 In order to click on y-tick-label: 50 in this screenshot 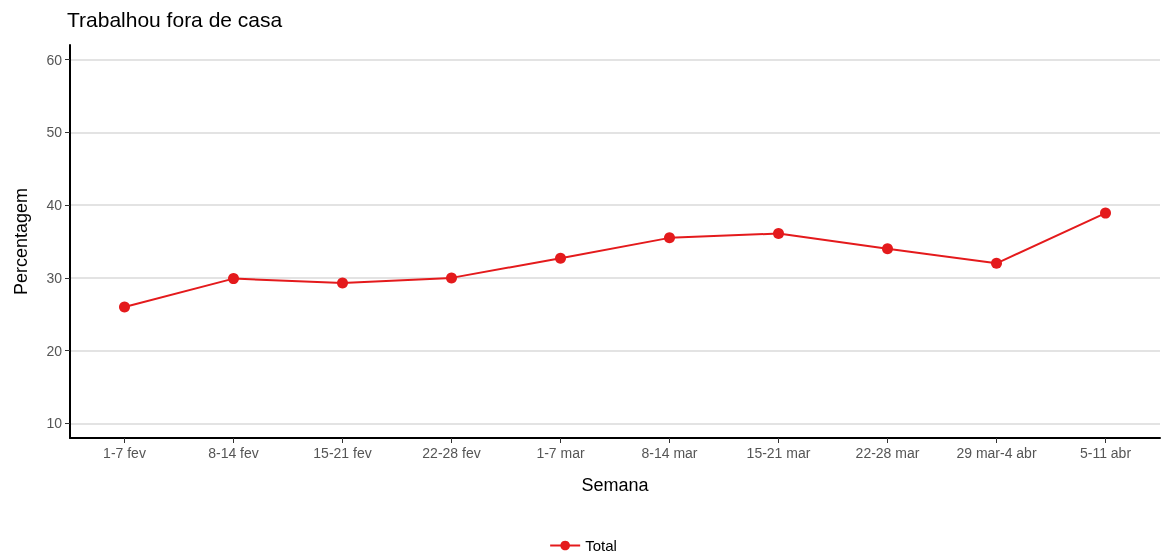, I will do `click(54, 132)`.